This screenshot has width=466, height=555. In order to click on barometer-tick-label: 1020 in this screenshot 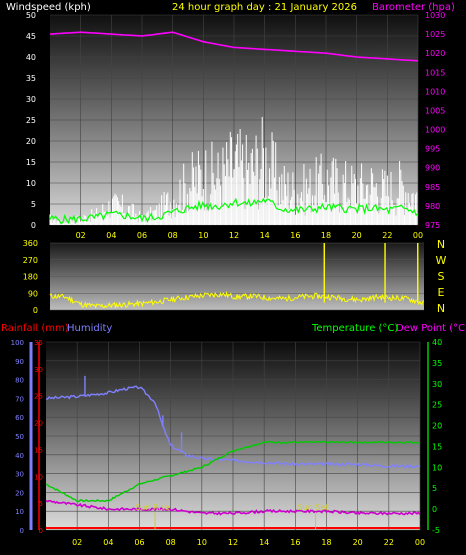, I will do `click(435, 53)`.